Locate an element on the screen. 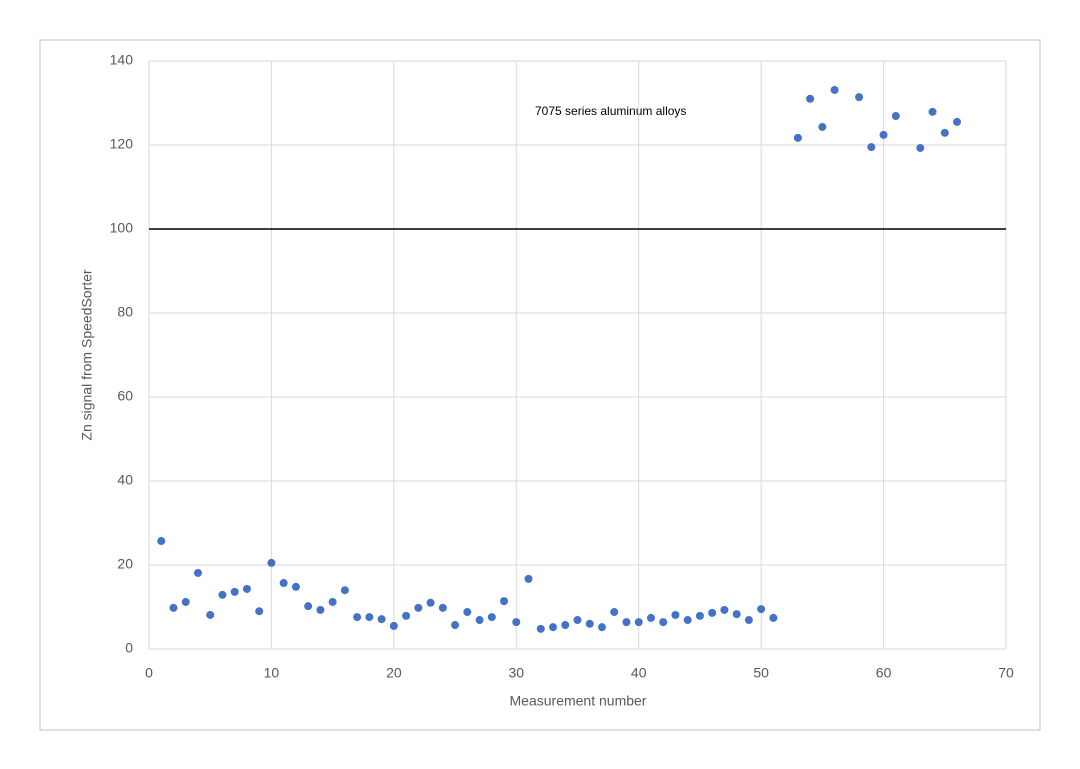 The height and width of the screenshot is (769, 1080). x-tick-label: 70 is located at coordinates (1006, 673).